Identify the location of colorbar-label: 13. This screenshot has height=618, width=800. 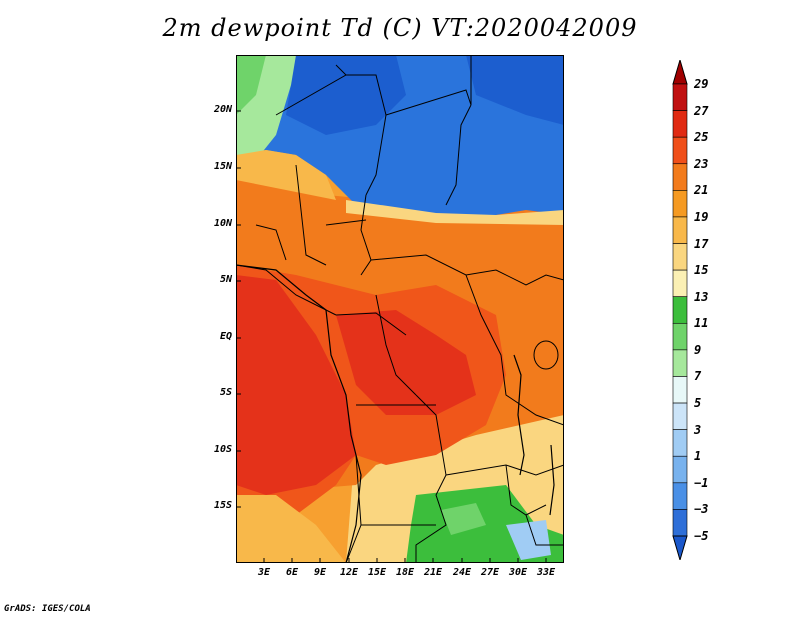
(701, 296).